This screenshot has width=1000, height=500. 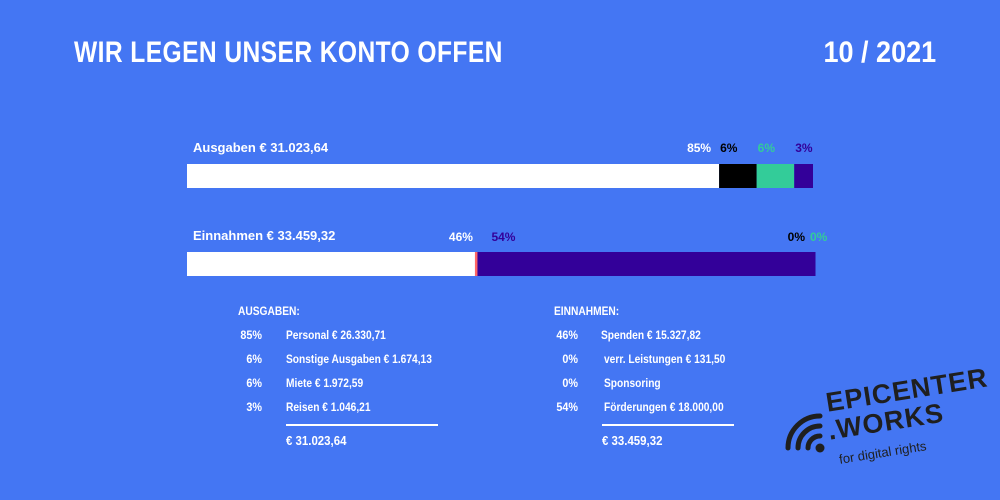 I want to click on row-percent: 85%, so click(x=251, y=335).